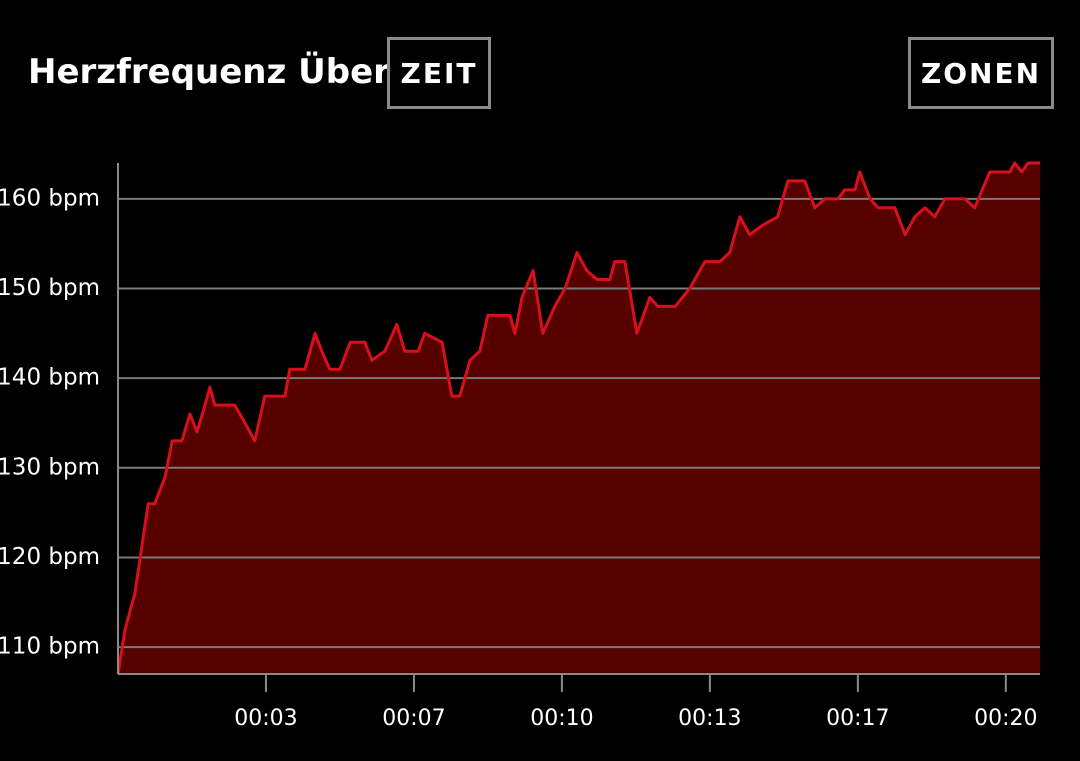 The height and width of the screenshot is (761, 1080). What do you see at coordinates (50, 378) in the screenshot?
I see `y-tick-label: 140 bpm` at bounding box center [50, 378].